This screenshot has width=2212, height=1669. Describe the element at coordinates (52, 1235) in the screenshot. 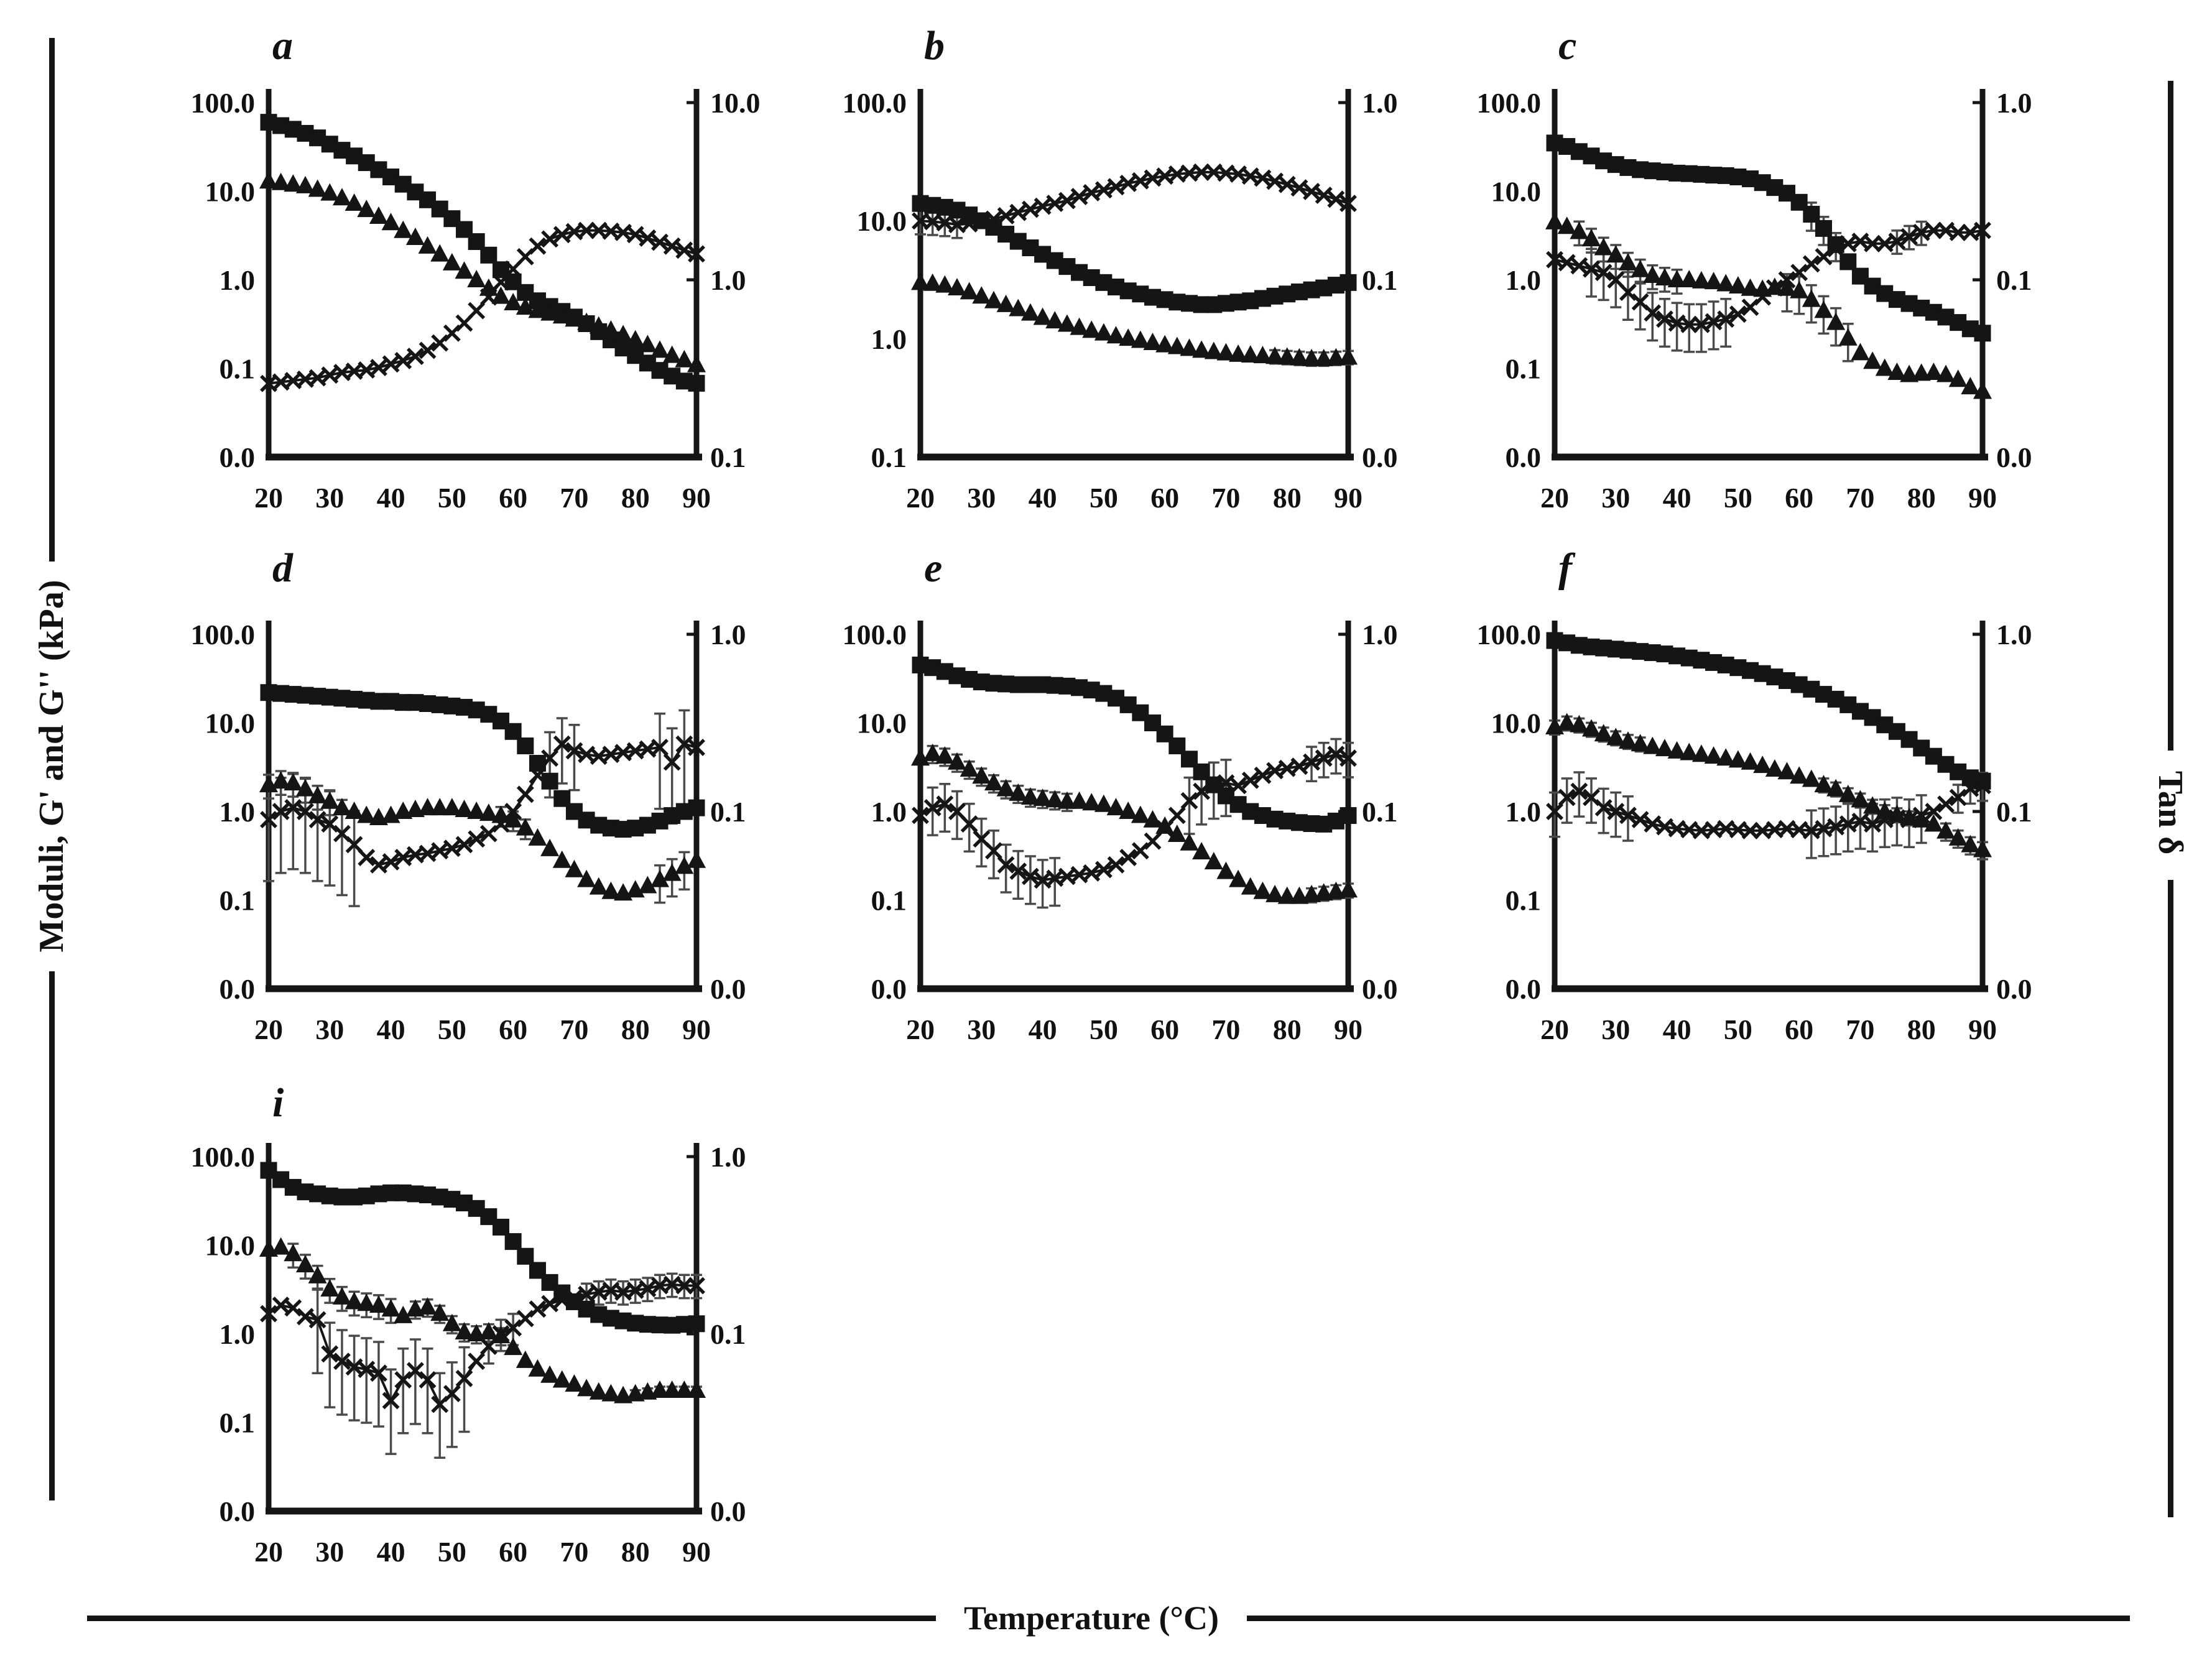

I see `left-axis-rule-bottom` at that location.